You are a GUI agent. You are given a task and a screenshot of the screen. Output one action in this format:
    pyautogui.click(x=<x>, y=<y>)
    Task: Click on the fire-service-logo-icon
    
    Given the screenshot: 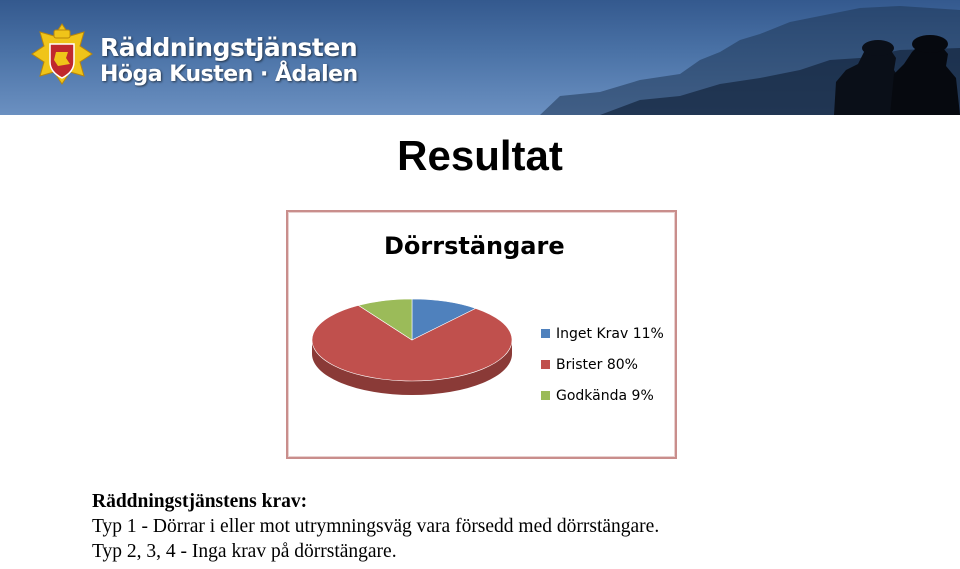 What is the action you would take?
    pyautogui.click(x=62, y=54)
    